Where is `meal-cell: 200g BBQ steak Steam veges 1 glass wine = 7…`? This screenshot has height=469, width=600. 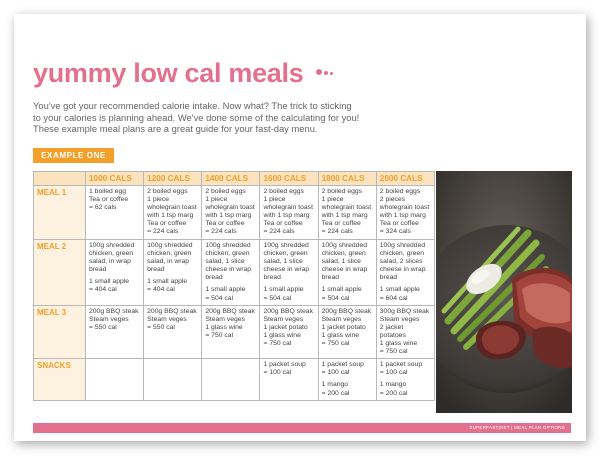
meal-cell: 200g BBQ steak Steam veges 1 glass wine = 7… is located at coordinates (231, 332).